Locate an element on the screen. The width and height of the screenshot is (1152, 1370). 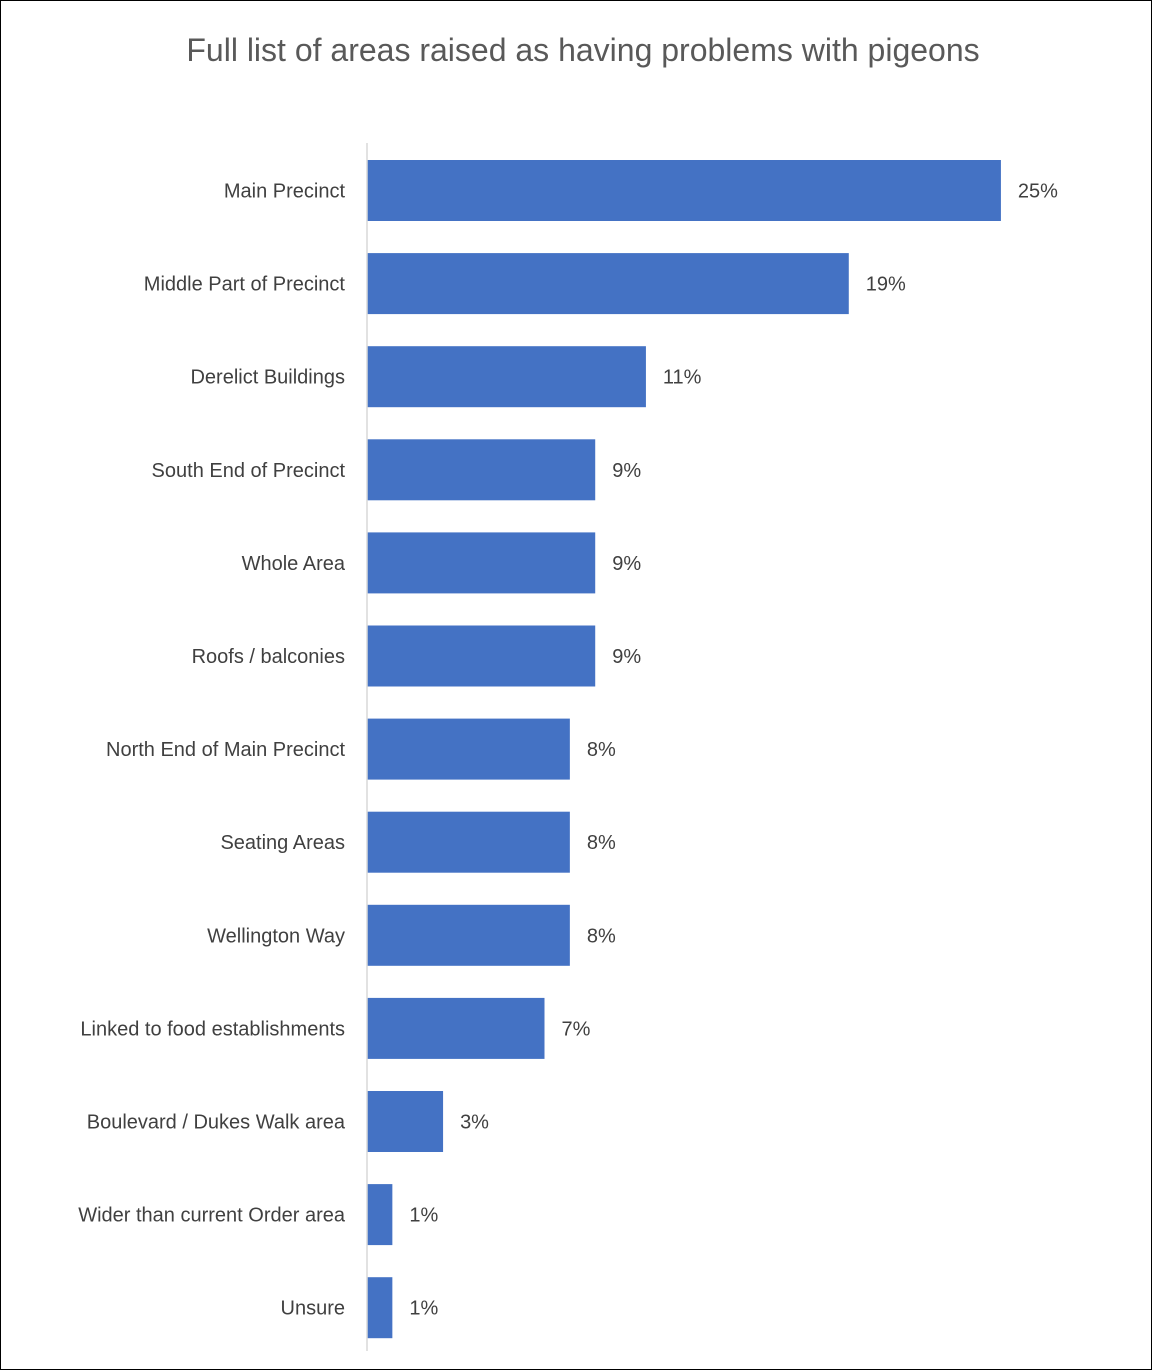
category-label-6: North End of Main Precinct is located at coordinates (225, 750).